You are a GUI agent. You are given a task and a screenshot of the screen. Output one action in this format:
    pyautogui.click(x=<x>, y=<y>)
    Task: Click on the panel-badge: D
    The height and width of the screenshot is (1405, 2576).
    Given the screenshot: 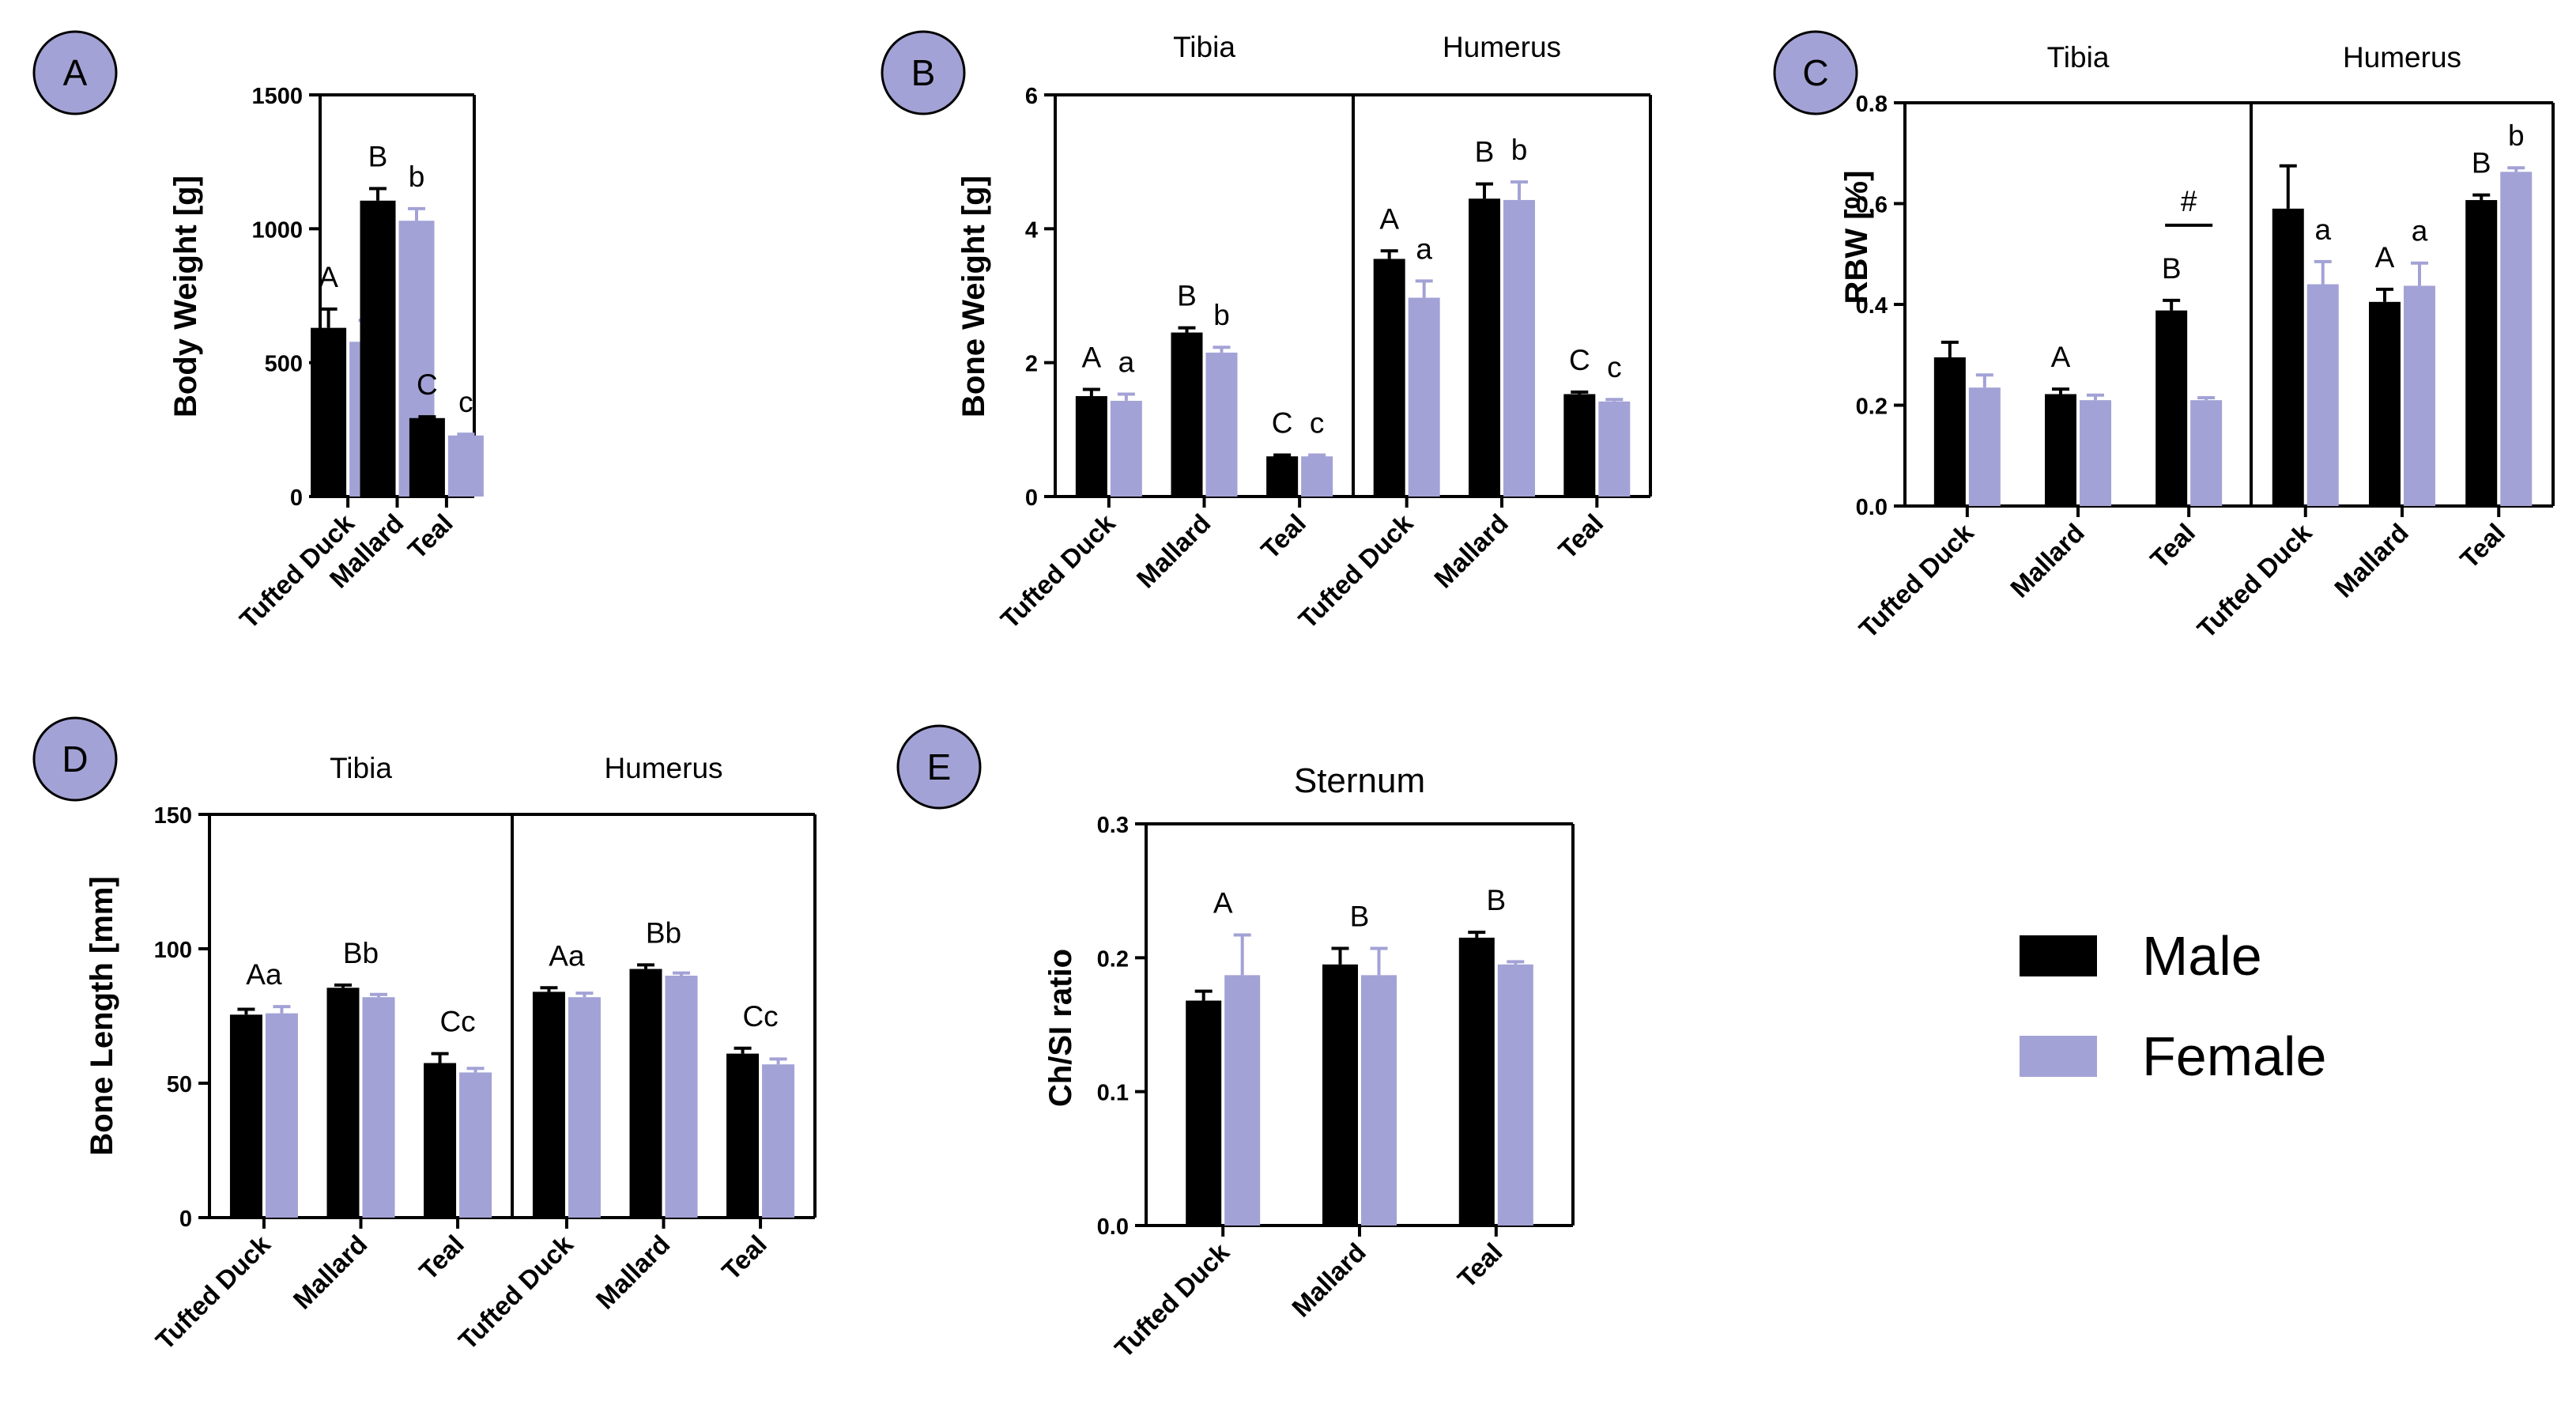 What is the action you would take?
    pyautogui.click(x=75, y=759)
    